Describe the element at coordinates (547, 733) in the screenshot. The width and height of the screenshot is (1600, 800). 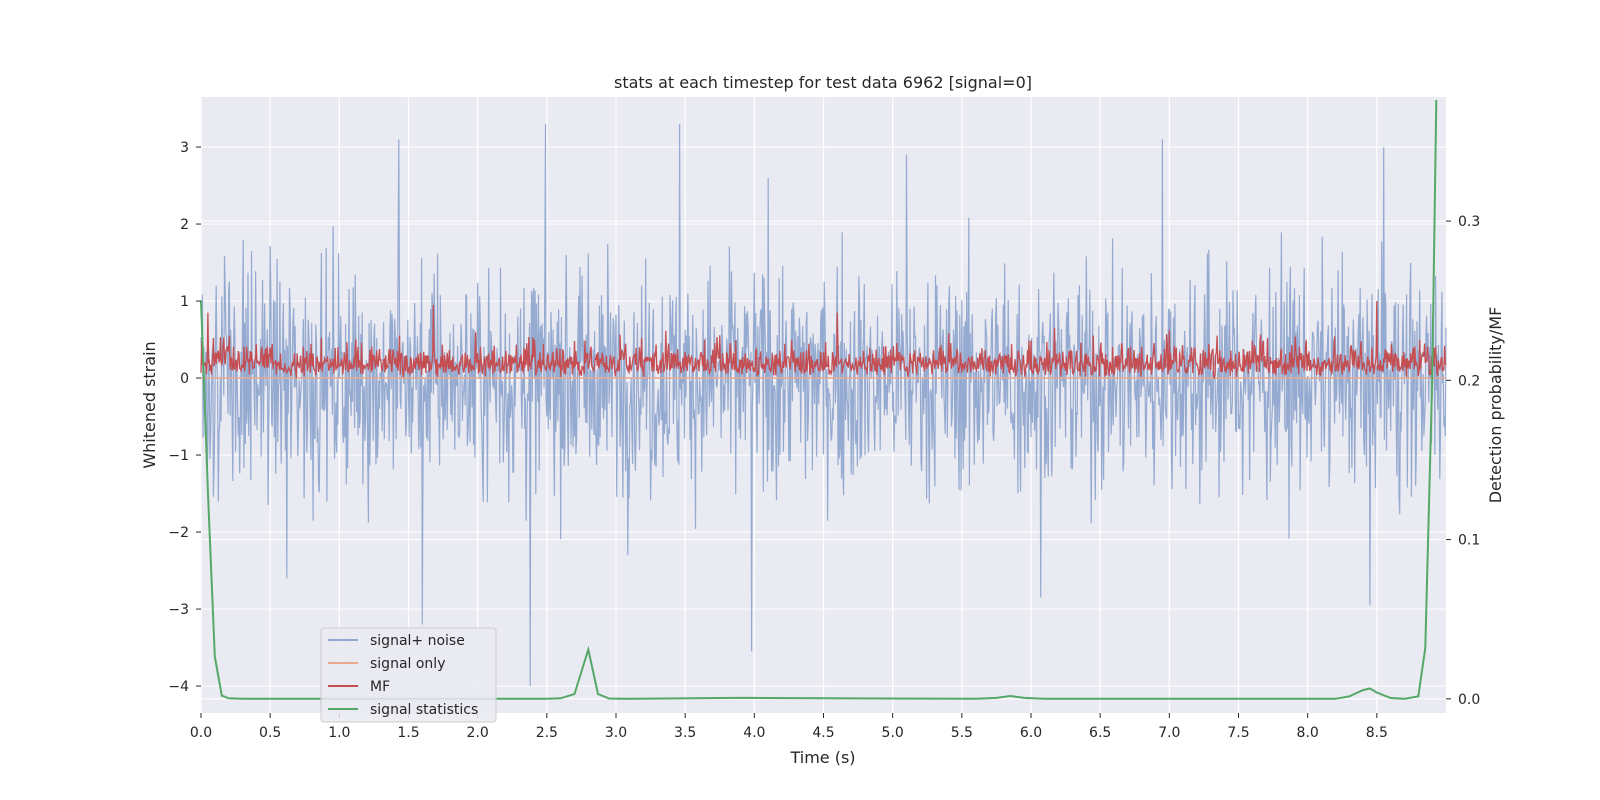
I see `x-tick-label-5: 2.5` at that location.